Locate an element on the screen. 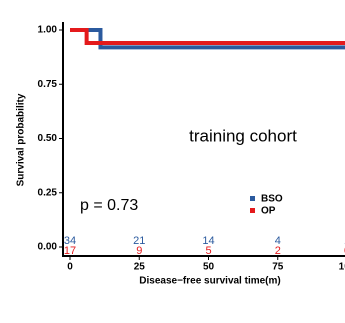 Image resolution: width=345 pixels, height=323 pixels. at-risk-count: 14 is located at coordinates (208, 241).